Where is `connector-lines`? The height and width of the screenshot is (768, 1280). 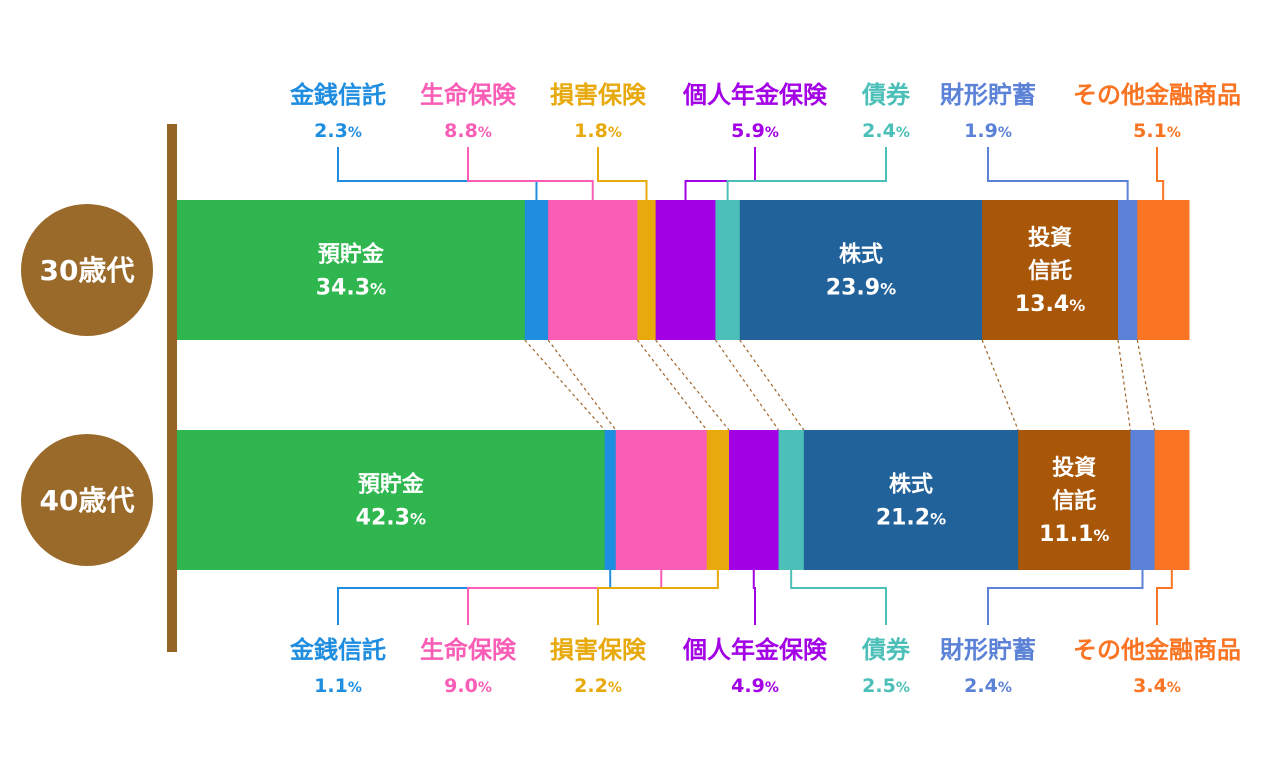 connector-lines is located at coordinates (840, 385).